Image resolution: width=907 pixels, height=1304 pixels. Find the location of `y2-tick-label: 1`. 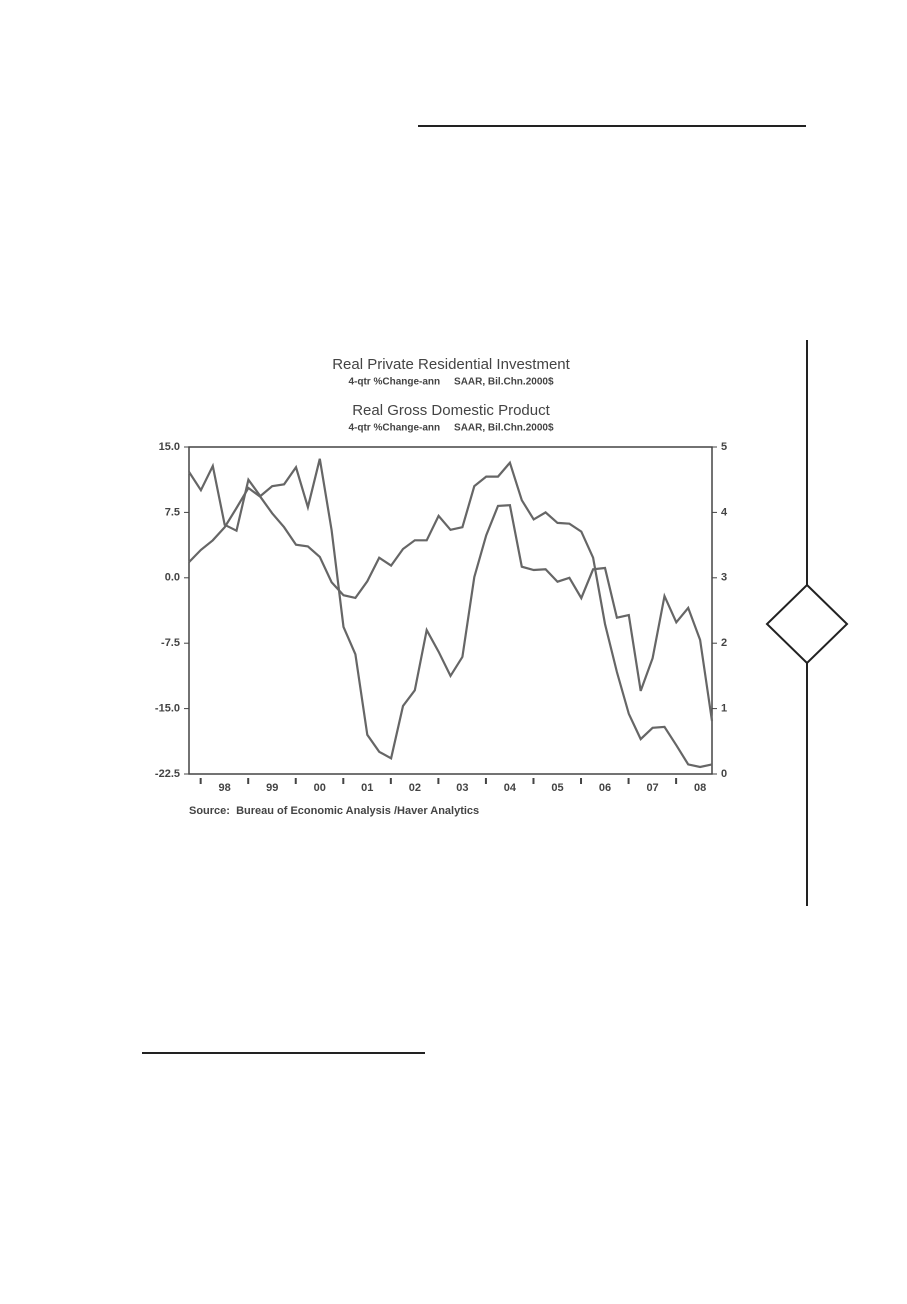

y2-tick-label: 1 is located at coordinates (724, 709).